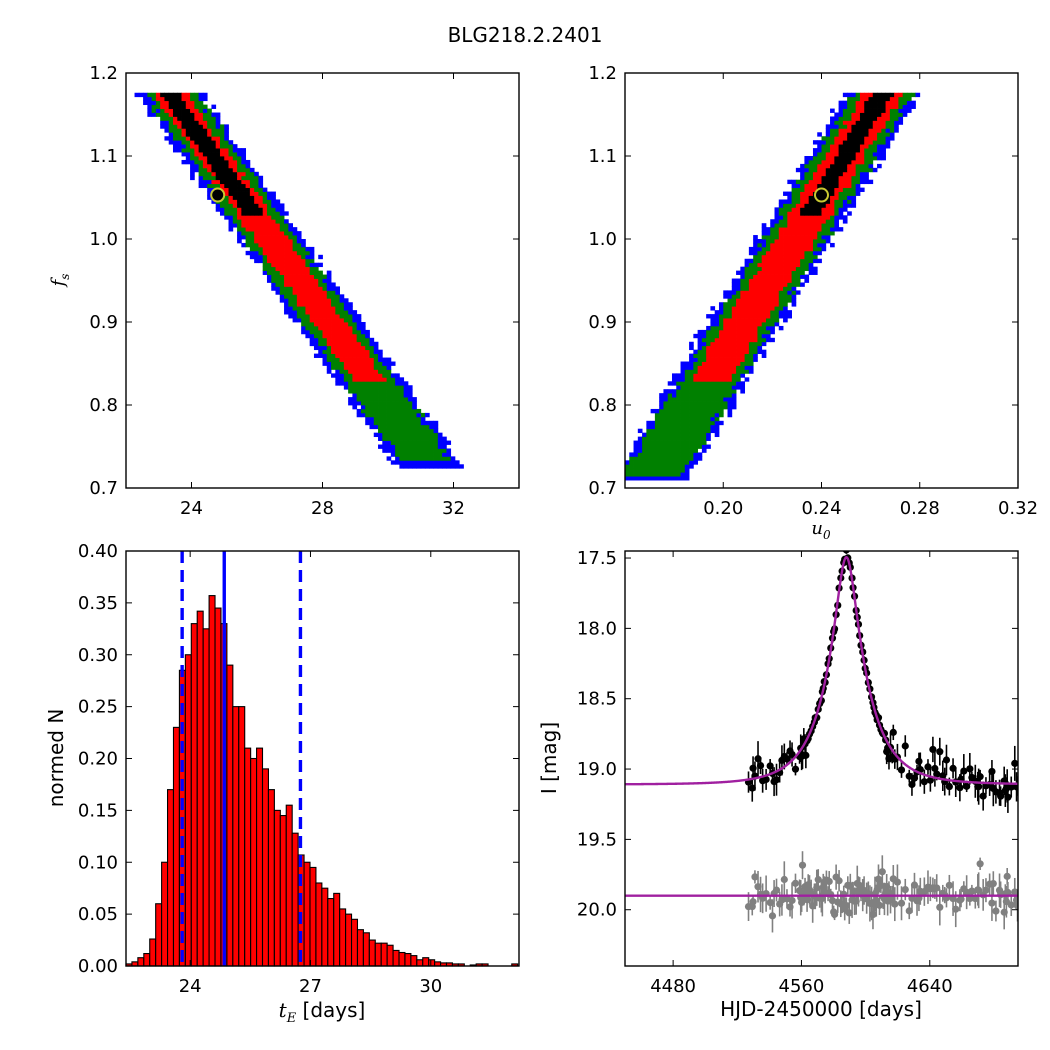 This screenshot has width=1050, height=1050. What do you see at coordinates (396, 958) in the screenshot?
I see `histogram-bar` at bounding box center [396, 958].